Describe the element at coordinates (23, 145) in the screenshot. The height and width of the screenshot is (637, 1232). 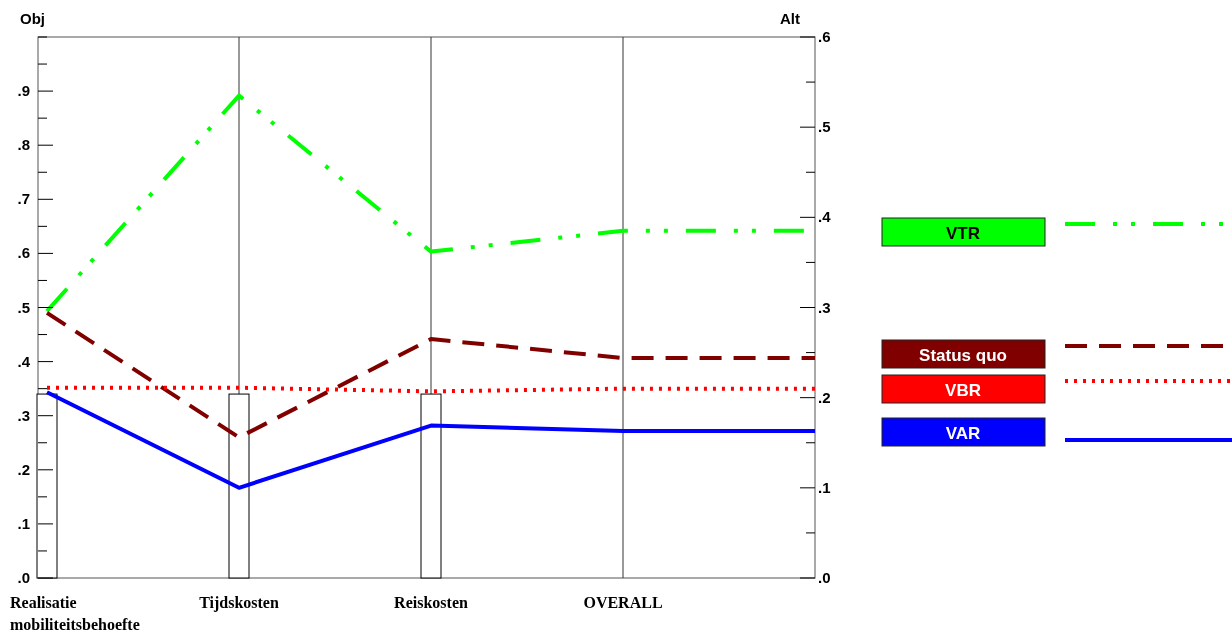
I see `y-tick-label: .8` at that location.